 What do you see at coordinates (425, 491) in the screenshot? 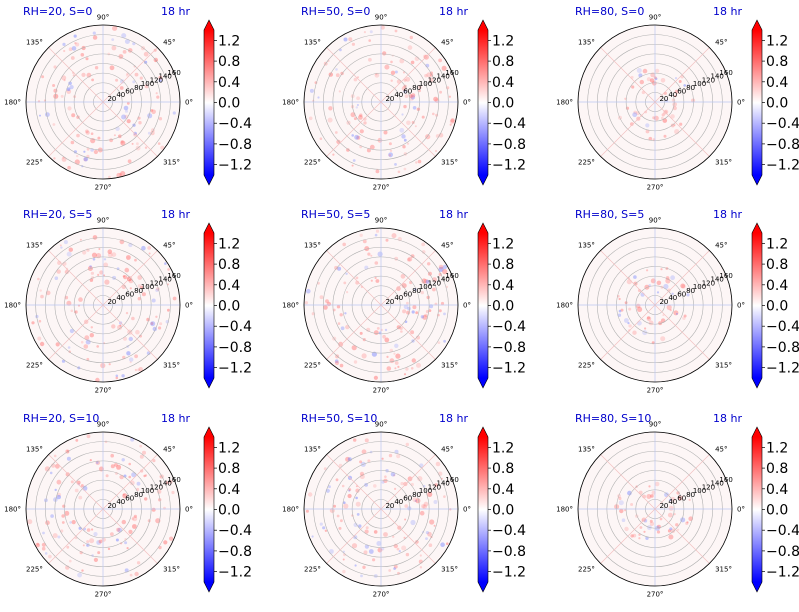
I see `radial-tick-label: 100` at bounding box center [425, 491].